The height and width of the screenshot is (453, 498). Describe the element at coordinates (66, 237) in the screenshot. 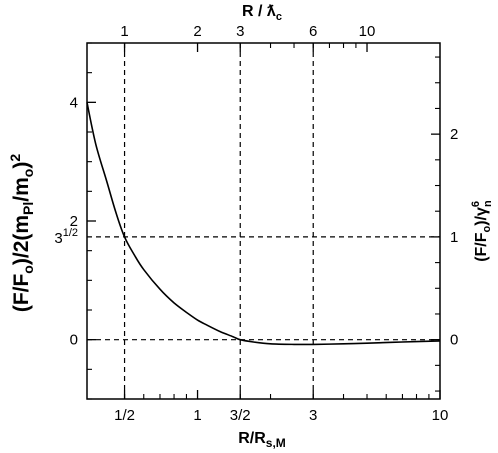

I see `left-special-tick-label: 31/2` at that location.